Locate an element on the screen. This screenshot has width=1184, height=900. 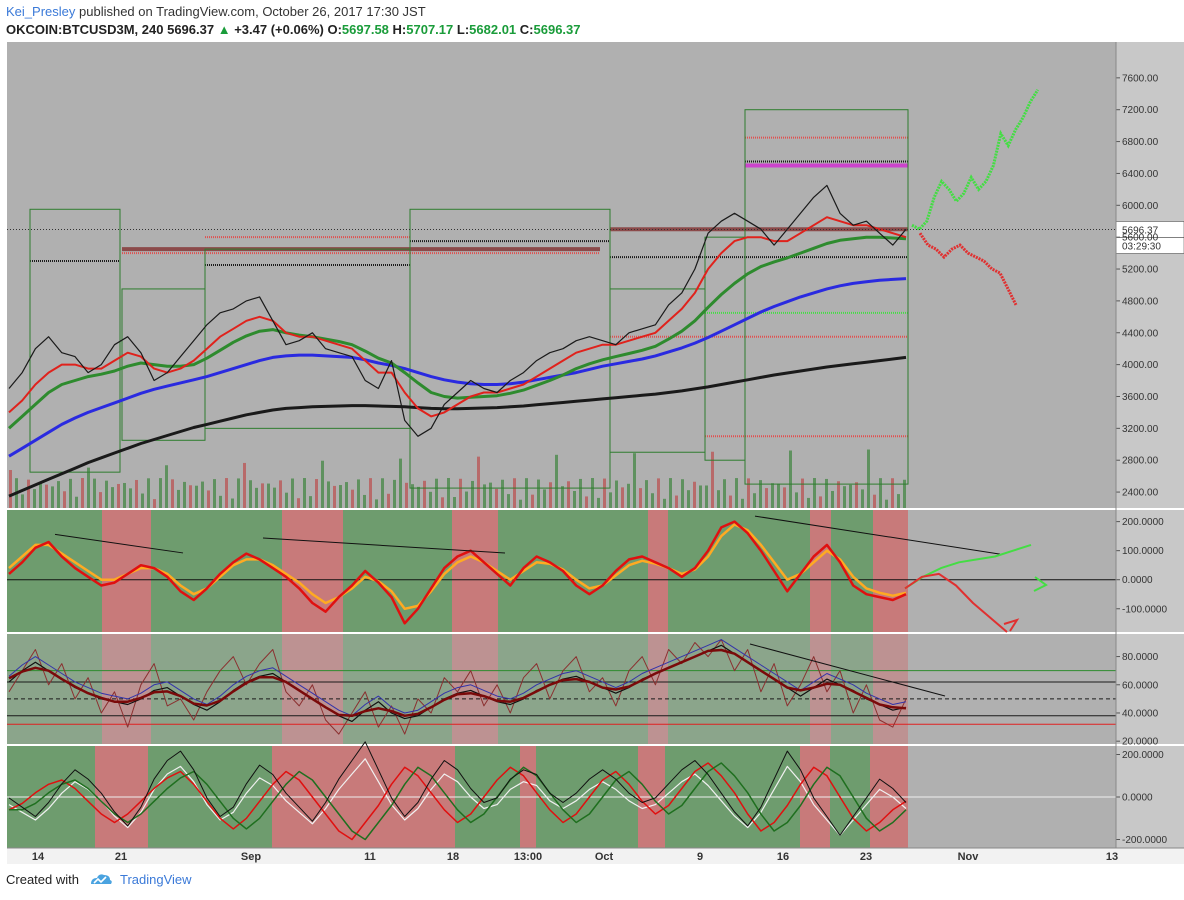
x-tick-label-10: Nov is located at coordinates (969, 857).